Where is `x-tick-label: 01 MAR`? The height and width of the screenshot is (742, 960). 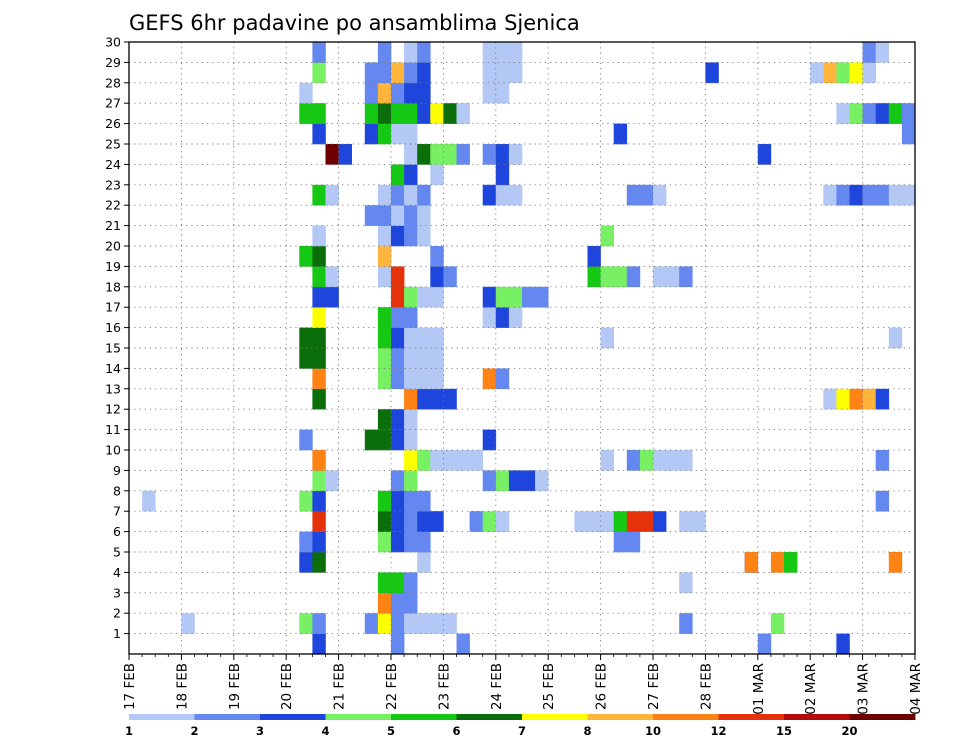 x-tick-label: 01 MAR is located at coordinates (759, 689).